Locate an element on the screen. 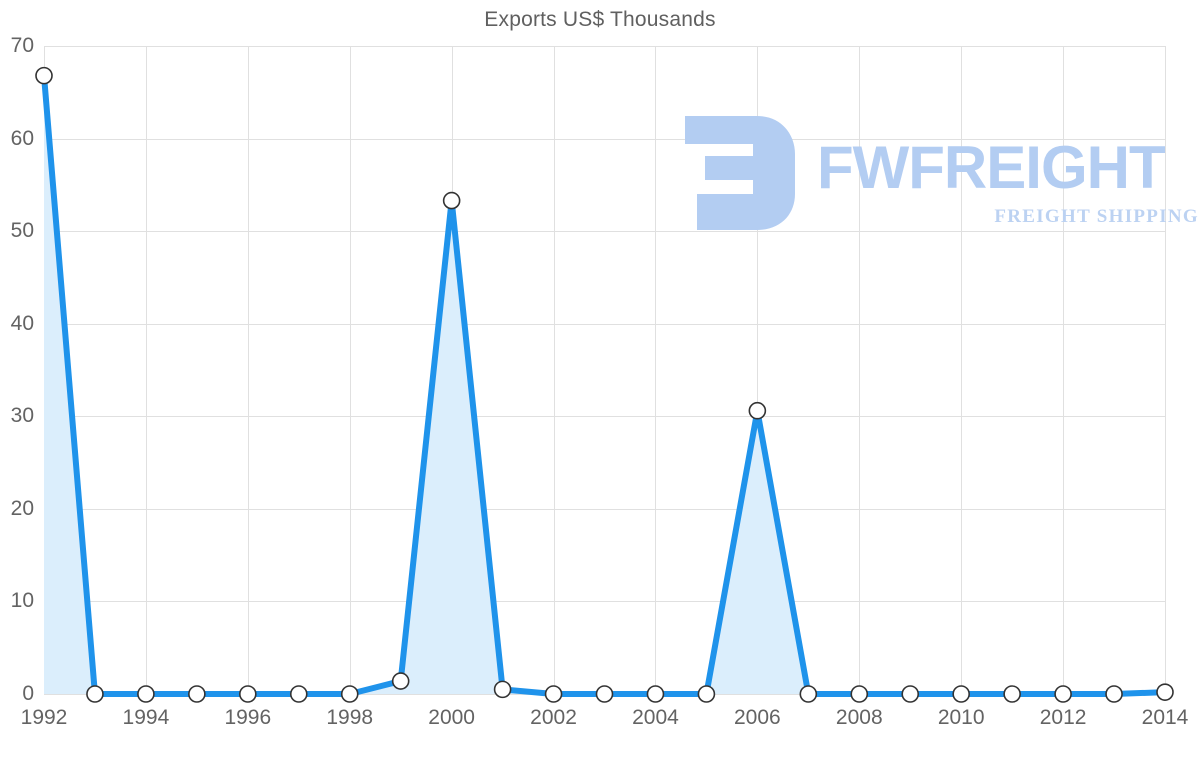 The image size is (1200, 763). y-tick-label: 60 is located at coordinates (22, 138).